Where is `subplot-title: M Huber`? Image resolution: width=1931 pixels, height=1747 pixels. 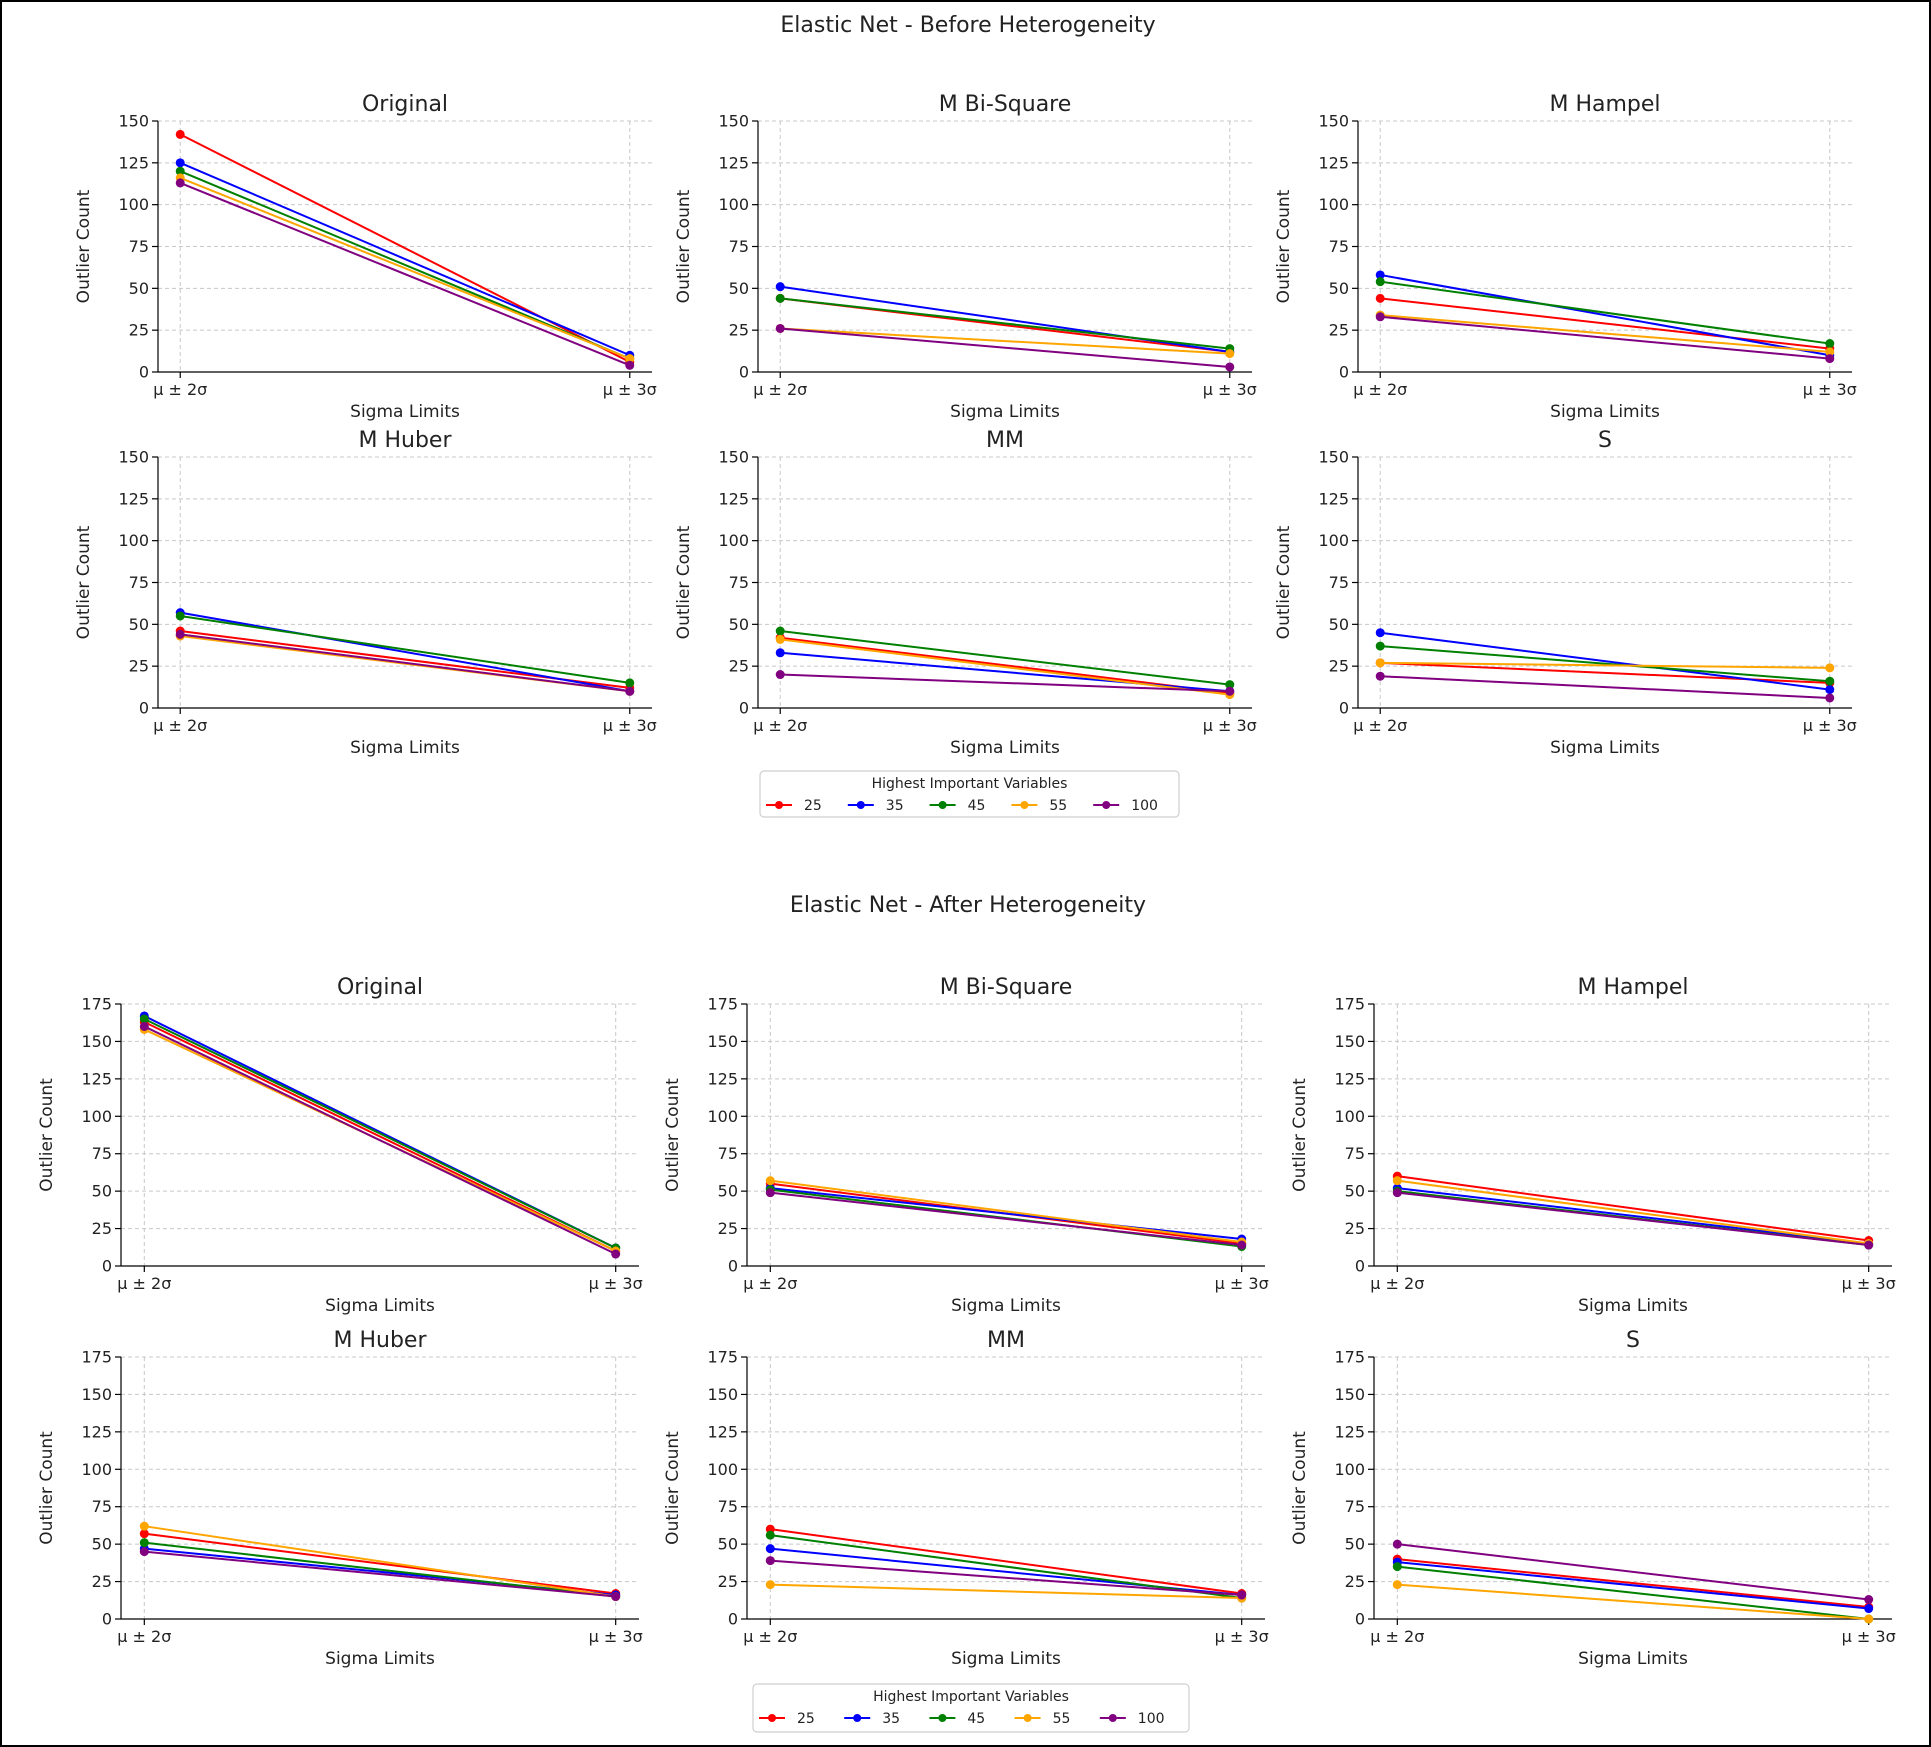 subplot-title: M Huber is located at coordinates (405, 440).